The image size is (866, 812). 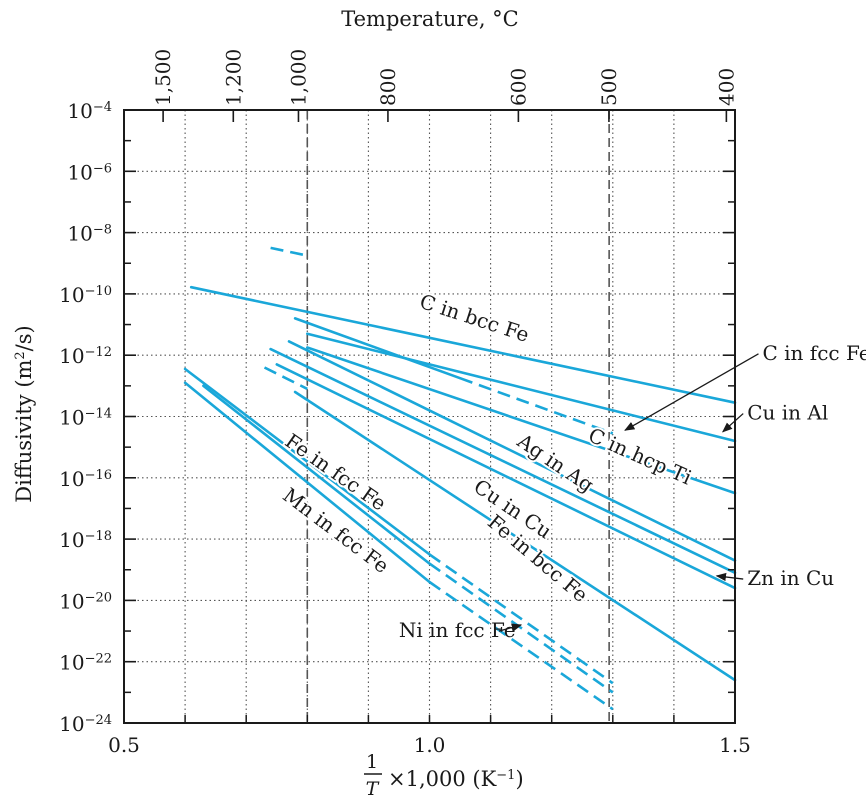 I want to click on y-tick-exponent: −14, so click(x=98, y=413).